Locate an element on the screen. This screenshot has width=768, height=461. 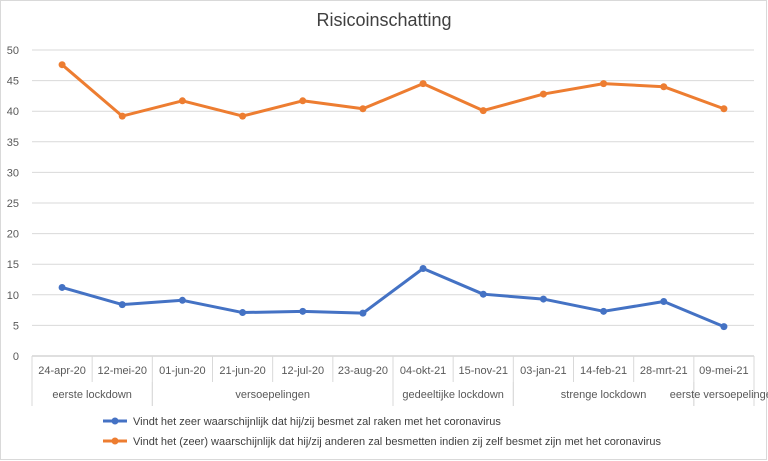
x-tick-label: 28-mrt-21 is located at coordinates (664, 371).